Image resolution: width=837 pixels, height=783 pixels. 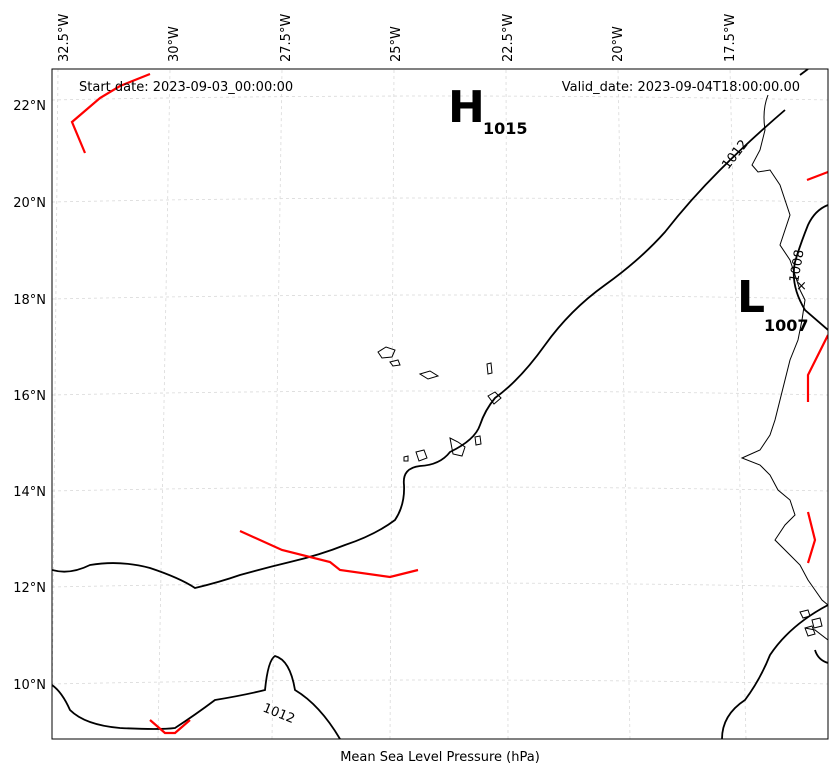 I want to click on lon-label-27-5w: 27.5°W, so click(x=286, y=38).